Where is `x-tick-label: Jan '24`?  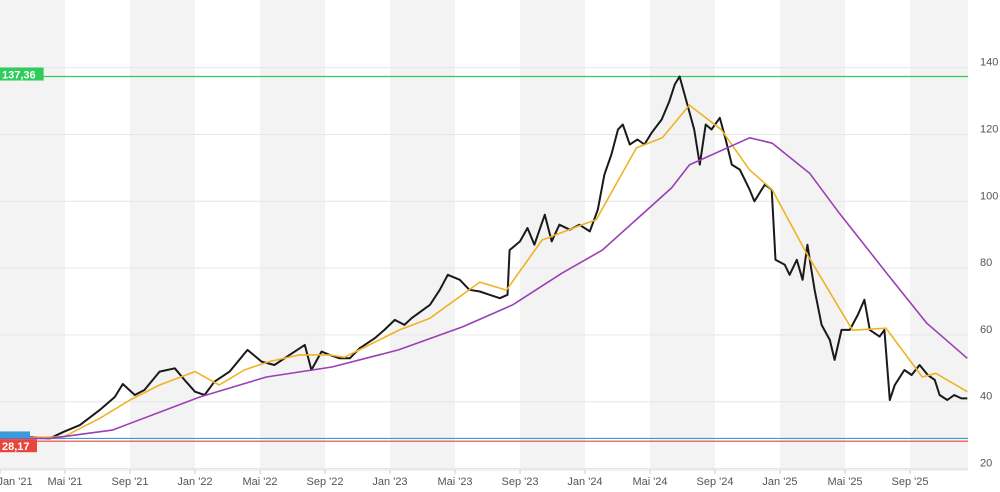
x-tick-label: Jan '24 is located at coordinates (584, 482).